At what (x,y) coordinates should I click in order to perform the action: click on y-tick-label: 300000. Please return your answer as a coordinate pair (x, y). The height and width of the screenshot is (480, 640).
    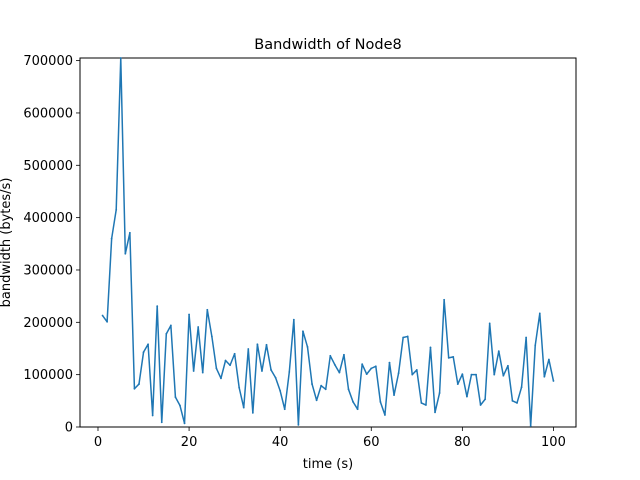
    Looking at the image, I should click on (48, 270).